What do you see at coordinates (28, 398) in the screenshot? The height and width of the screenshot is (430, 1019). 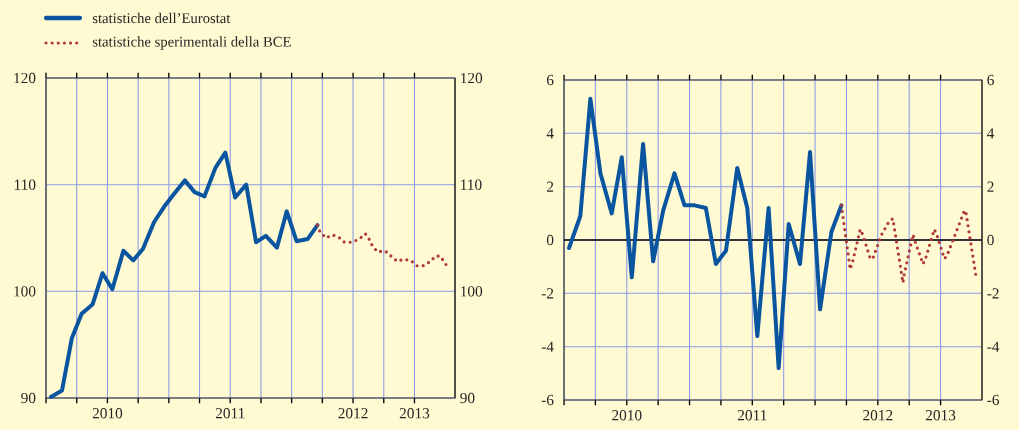 I see `y-tick-label: 90` at bounding box center [28, 398].